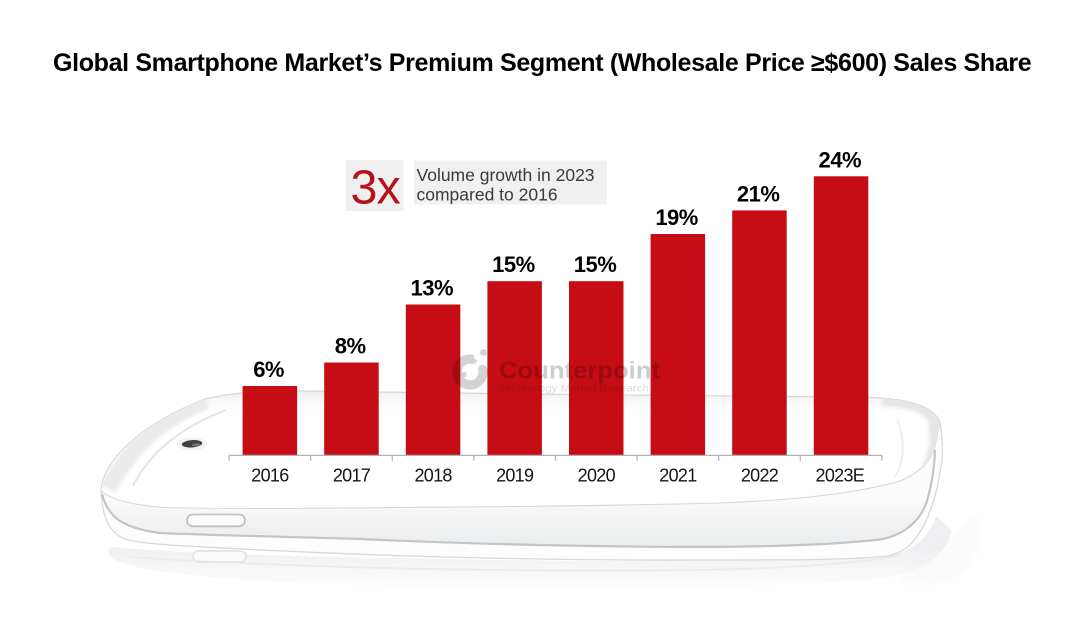  What do you see at coordinates (758, 193) in the screenshot?
I see `svg-text: 21%` at bounding box center [758, 193].